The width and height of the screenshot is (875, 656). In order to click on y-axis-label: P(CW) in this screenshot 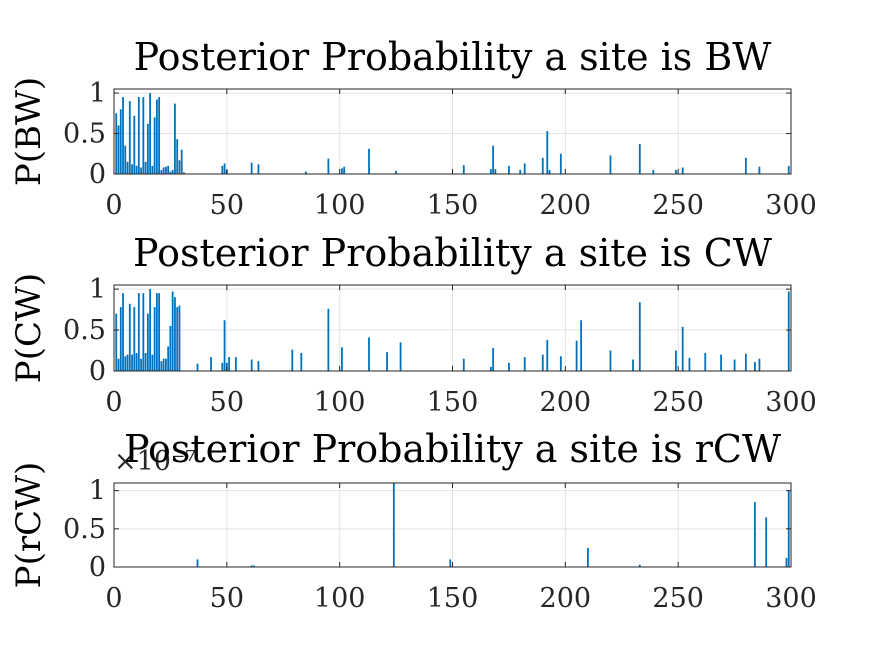, I will do `click(29, 328)`.